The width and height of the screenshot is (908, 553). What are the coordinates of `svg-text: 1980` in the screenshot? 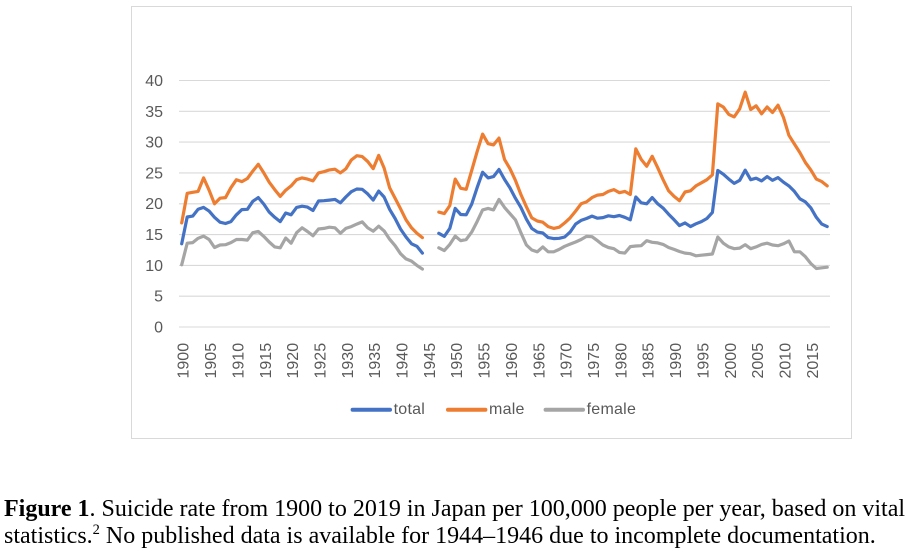 It's located at (621, 361).